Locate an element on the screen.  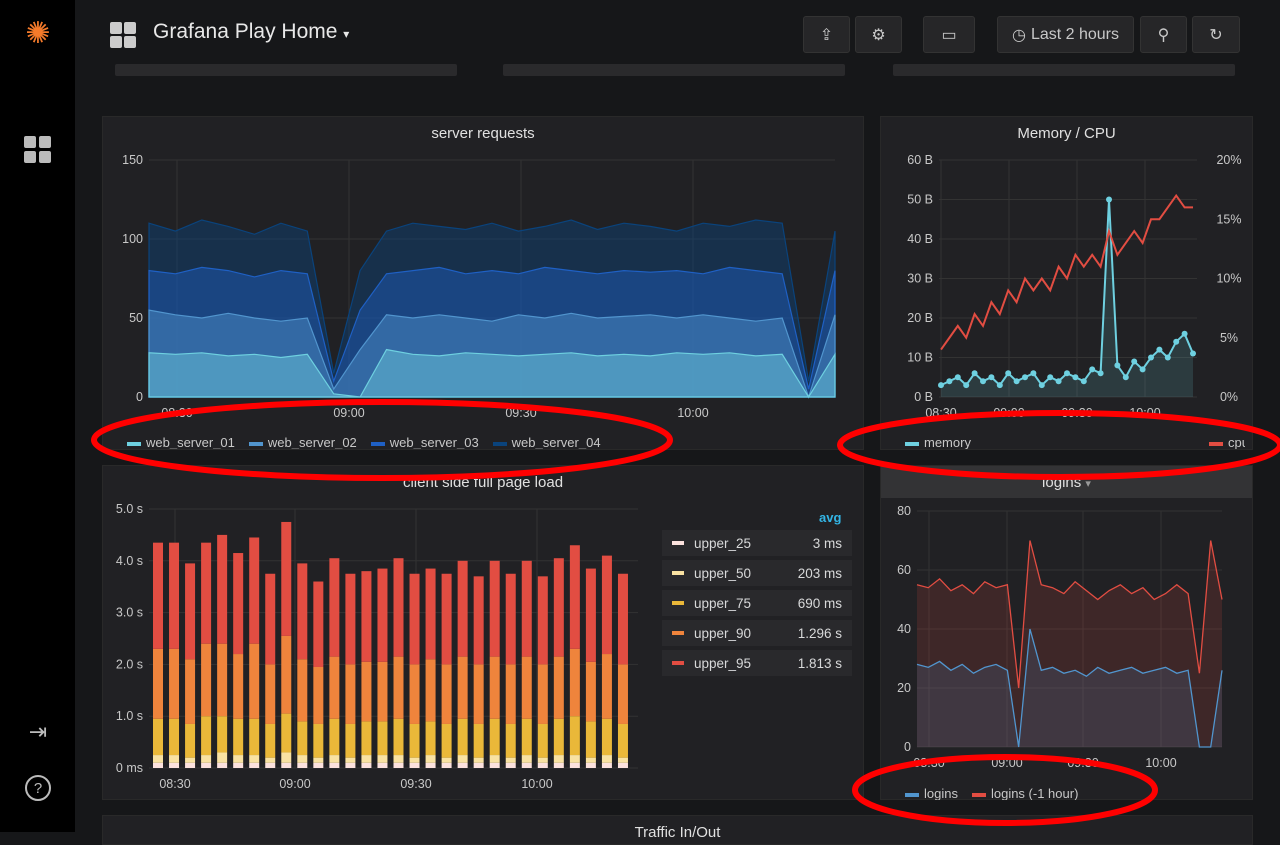
panel-title: logins ▾ is located at coordinates (1066, 482).